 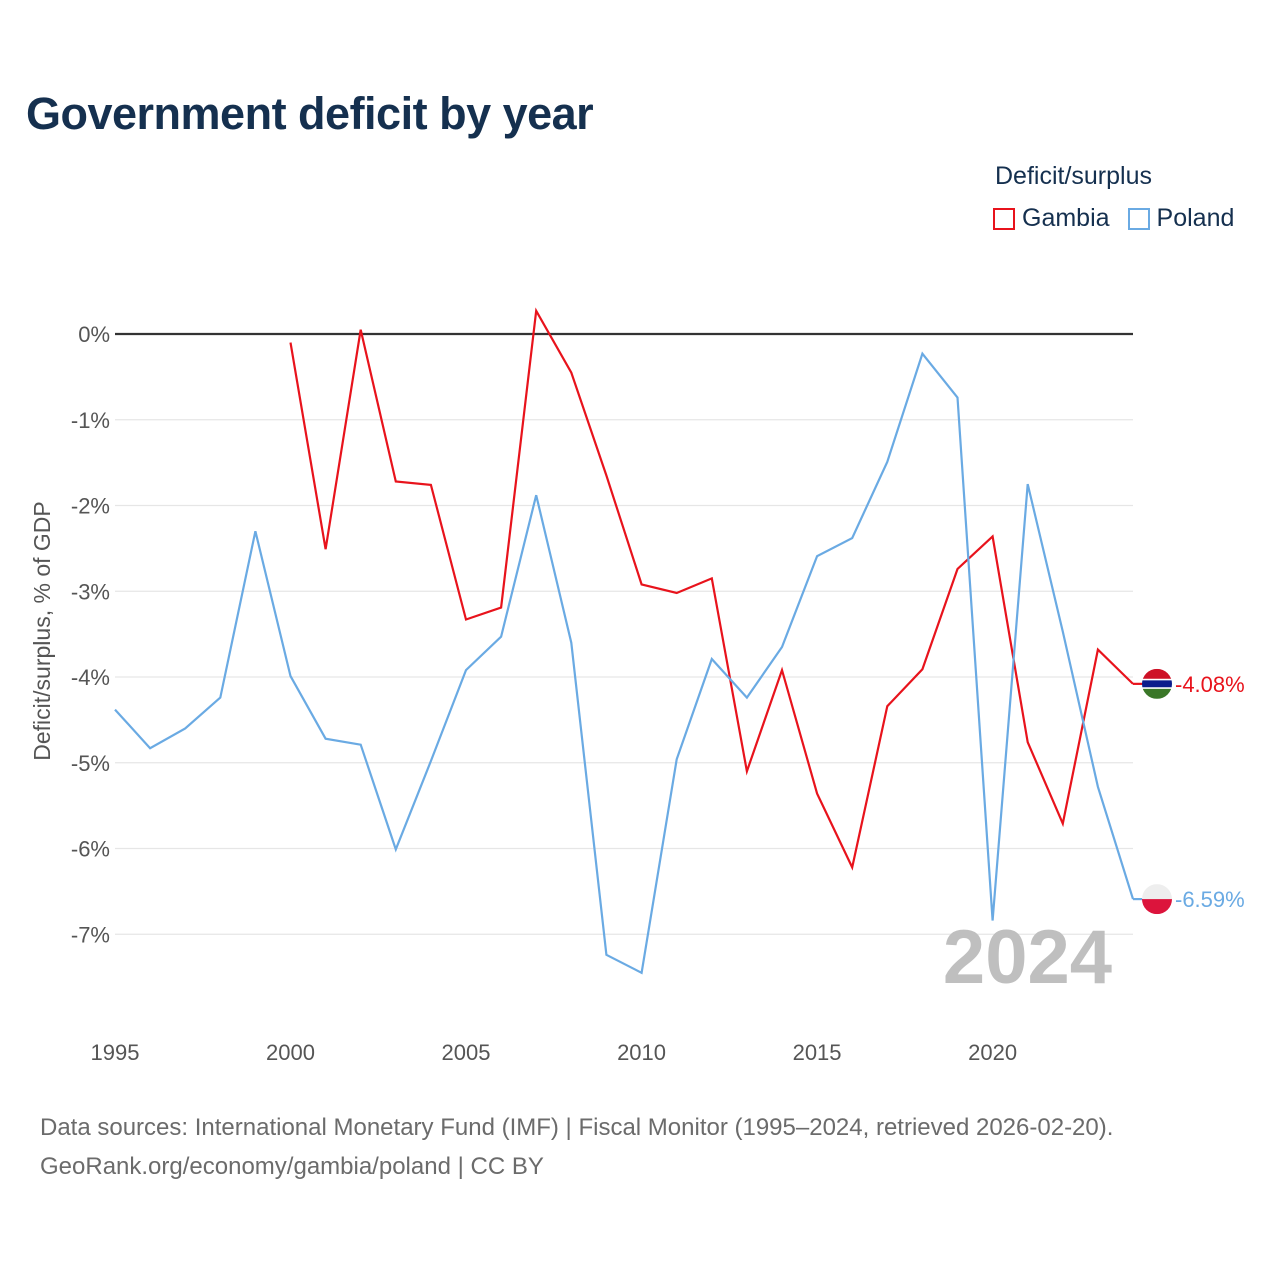 I want to click on legend-item-gambia: Gambia, so click(x=1051, y=218).